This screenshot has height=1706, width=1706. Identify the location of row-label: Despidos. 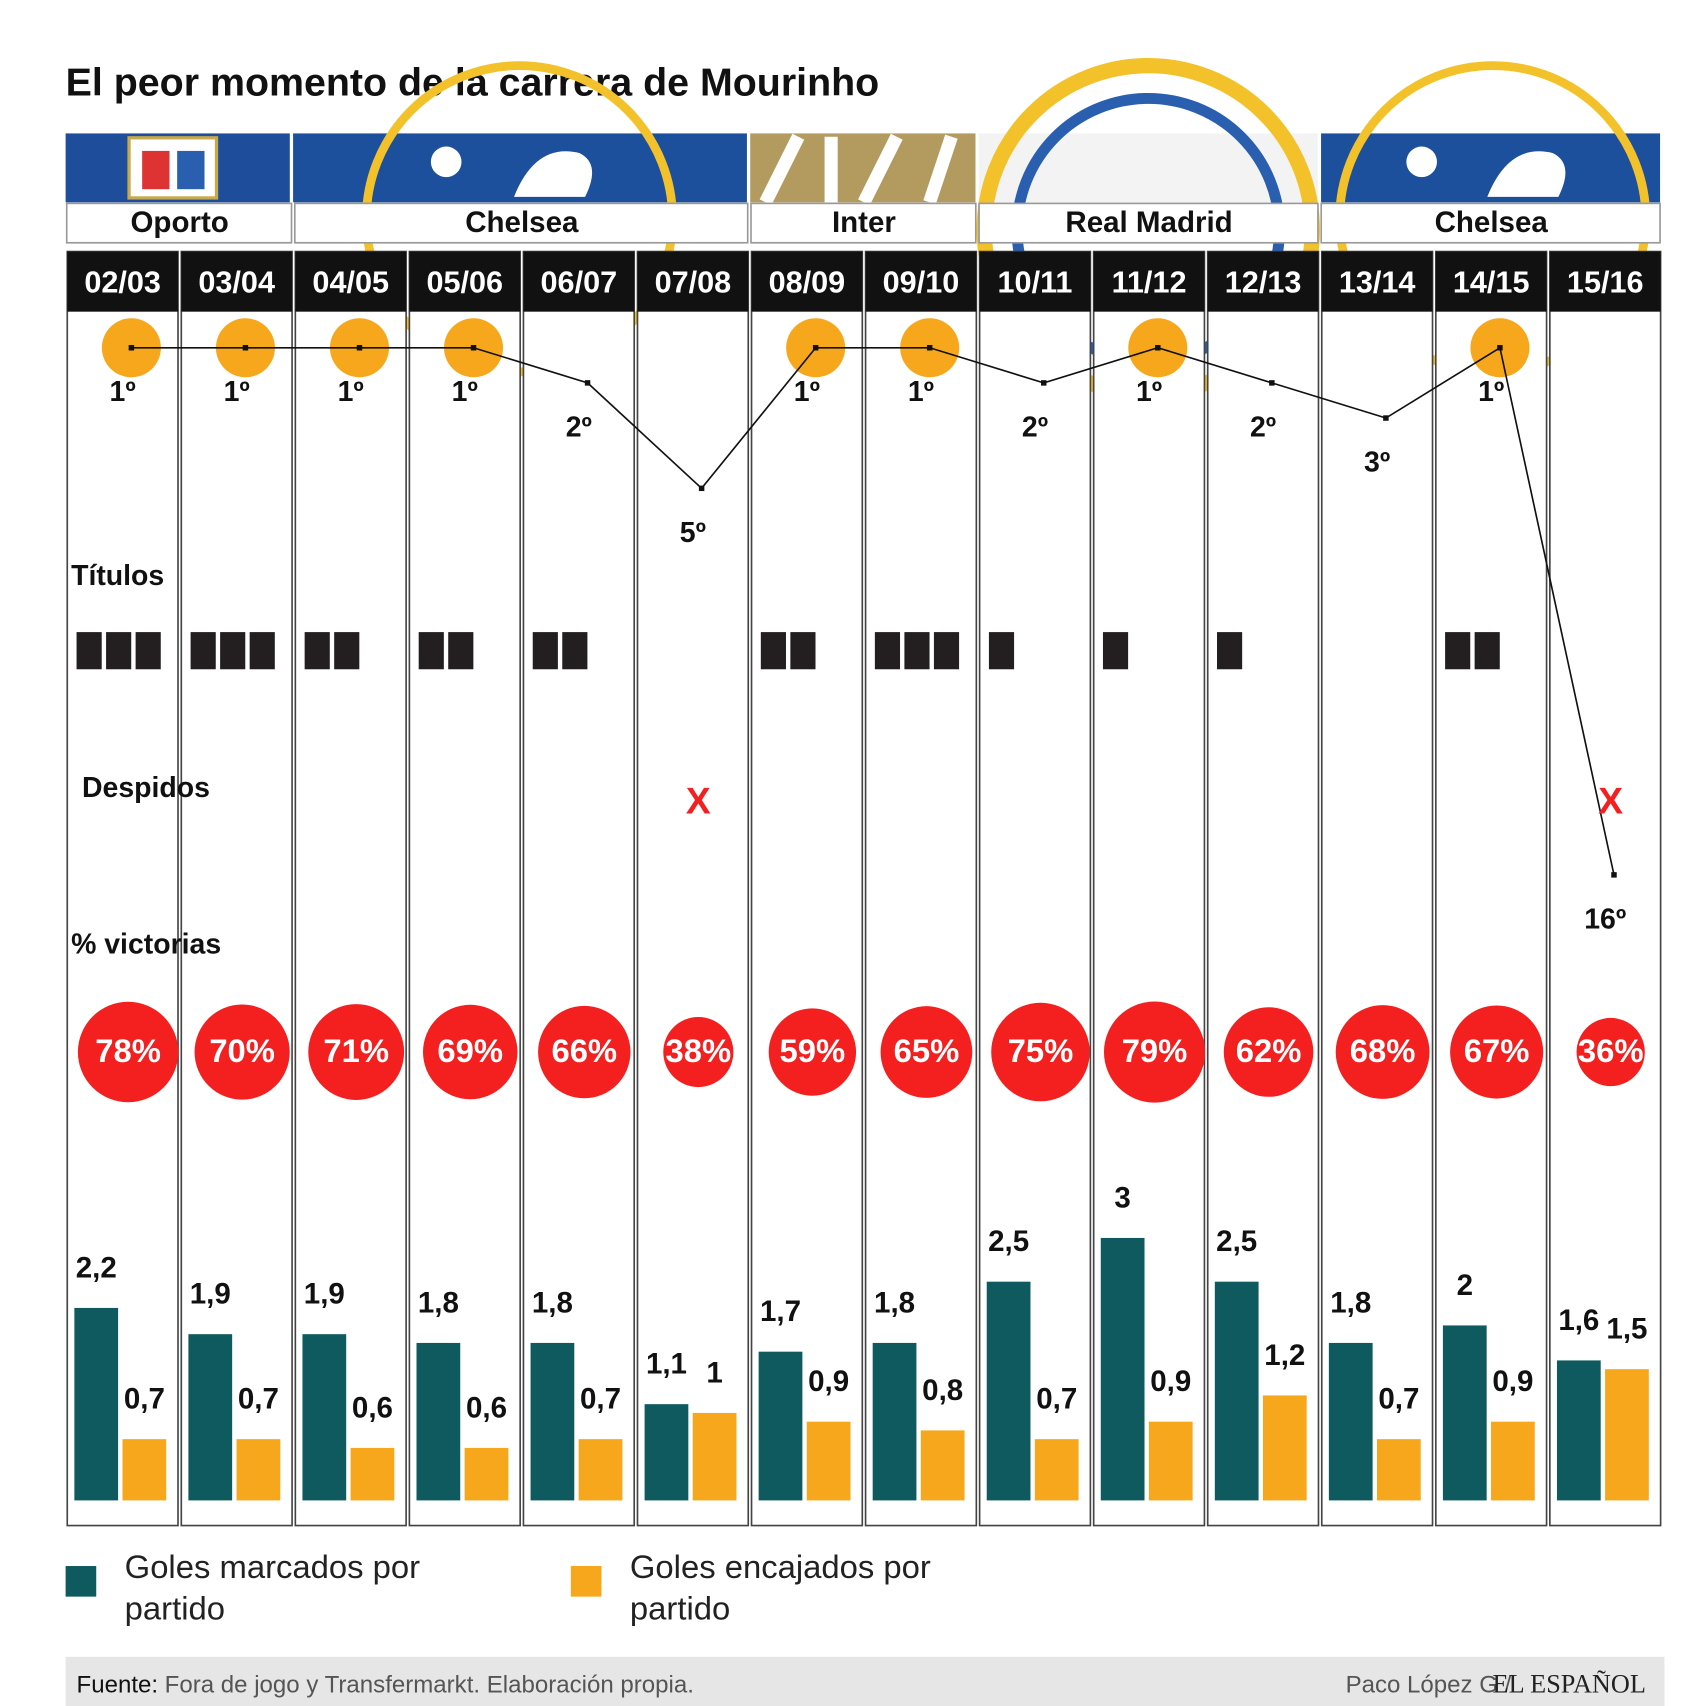
(146, 788).